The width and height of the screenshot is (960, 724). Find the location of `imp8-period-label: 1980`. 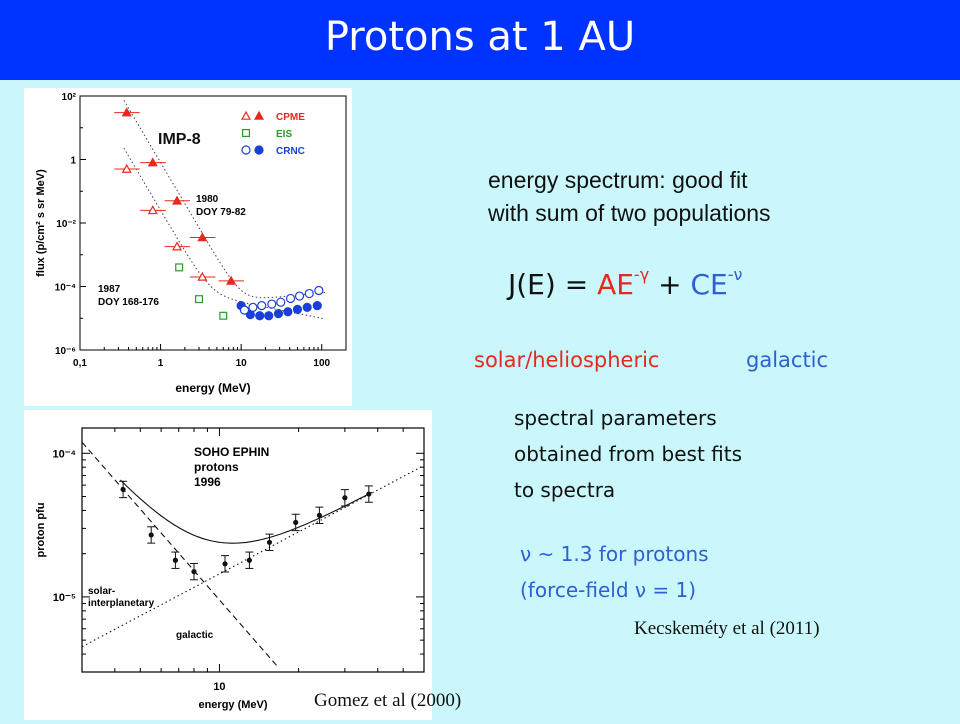

imp8-period-label: 1980 is located at coordinates (207, 199).